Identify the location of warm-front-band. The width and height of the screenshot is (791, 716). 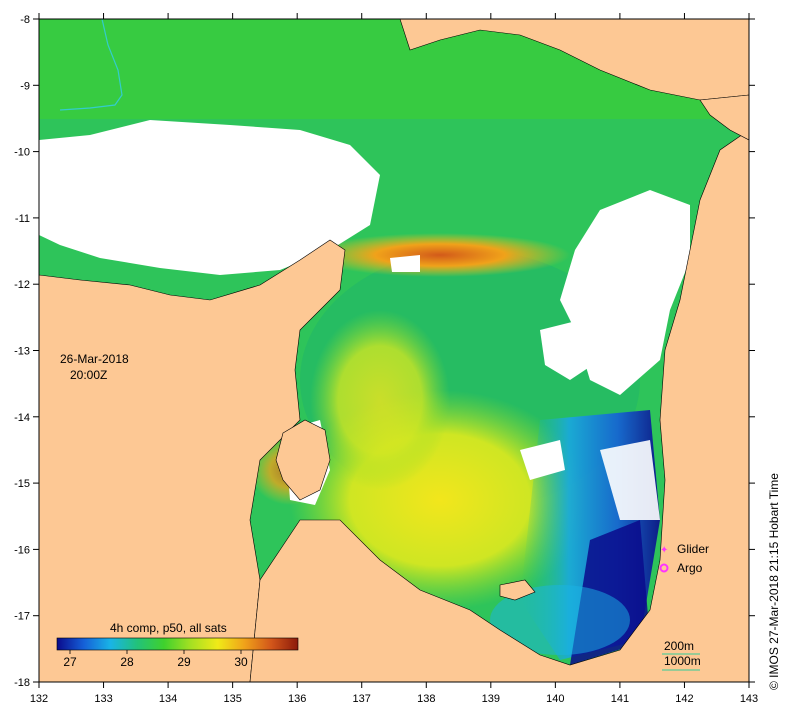
(440, 255).